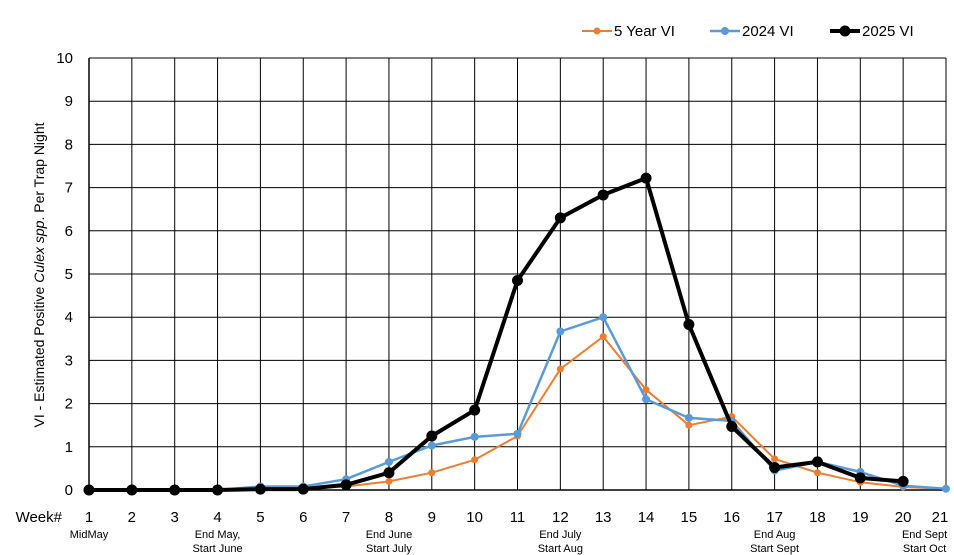 This screenshot has height=555, width=954. I want to click on y-tick-label: 6, so click(69, 231).